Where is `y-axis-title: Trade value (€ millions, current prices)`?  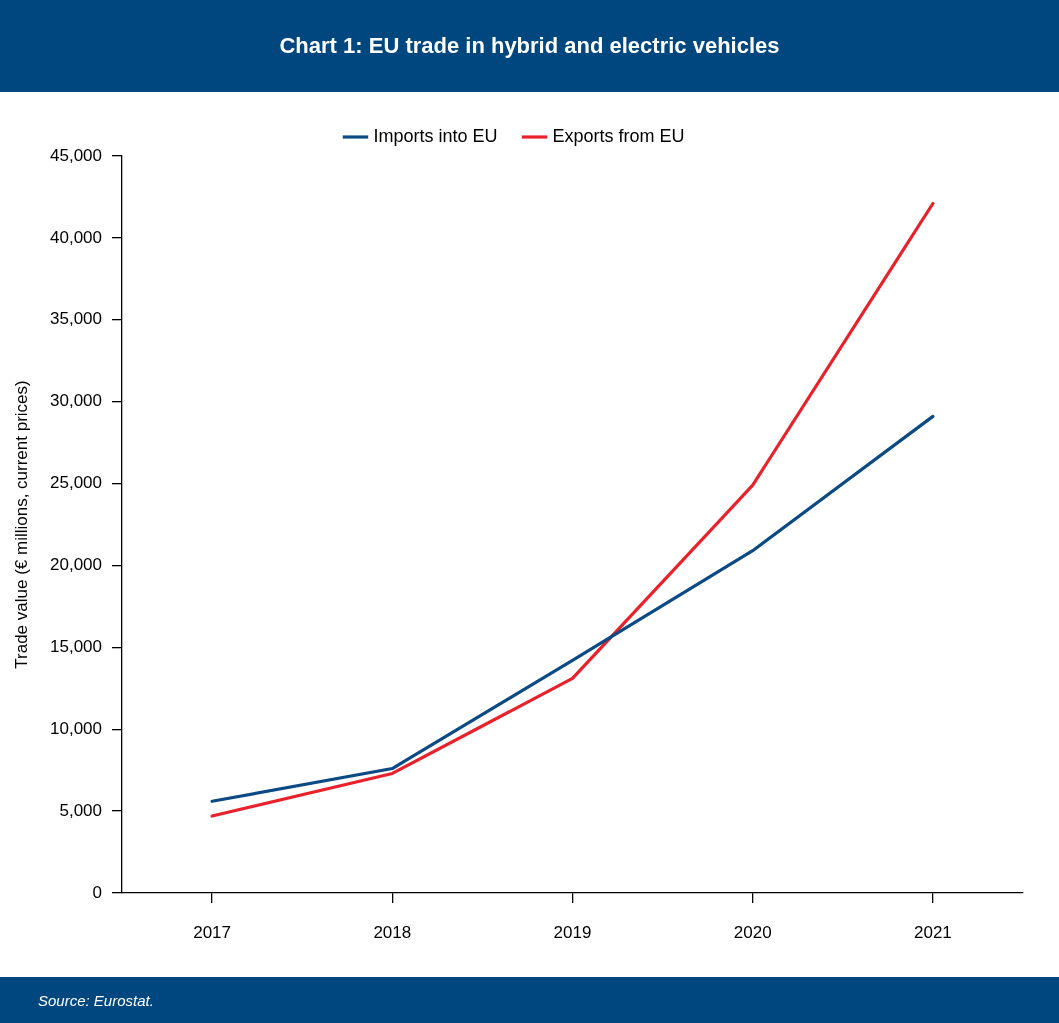
y-axis-title: Trade value (€ millions, current prices) is located at coordinates (21, 524).